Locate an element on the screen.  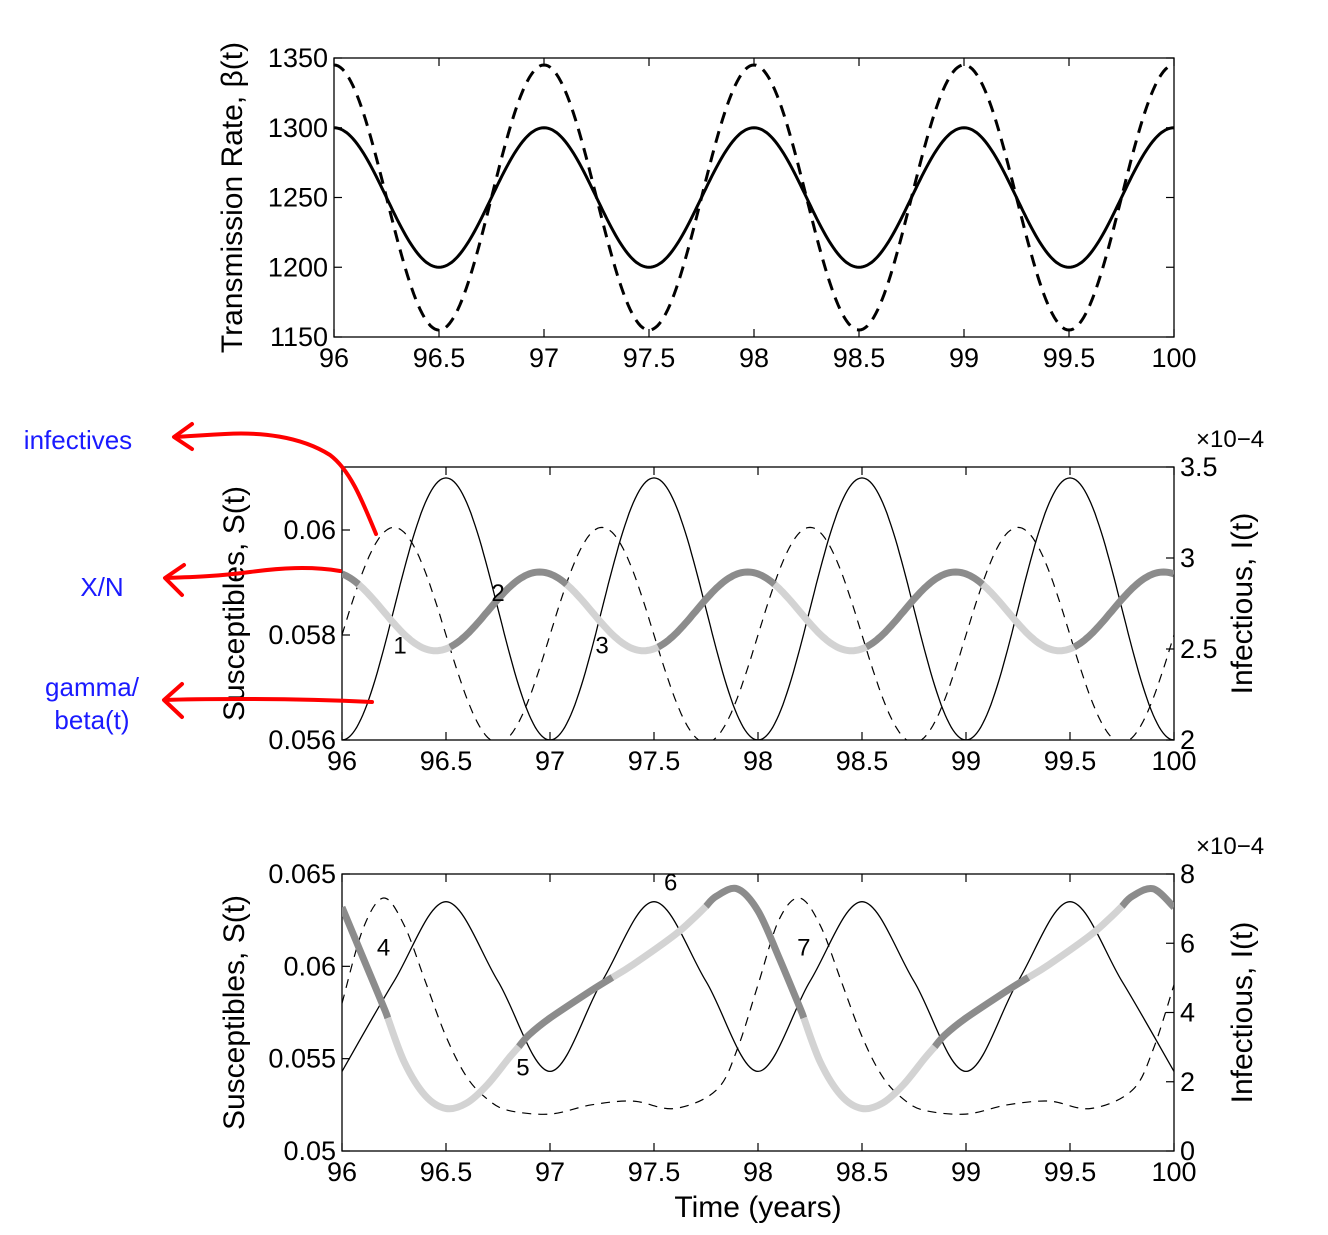
y2-tick-label: 2.5 is located at coordinates (1199, 649).